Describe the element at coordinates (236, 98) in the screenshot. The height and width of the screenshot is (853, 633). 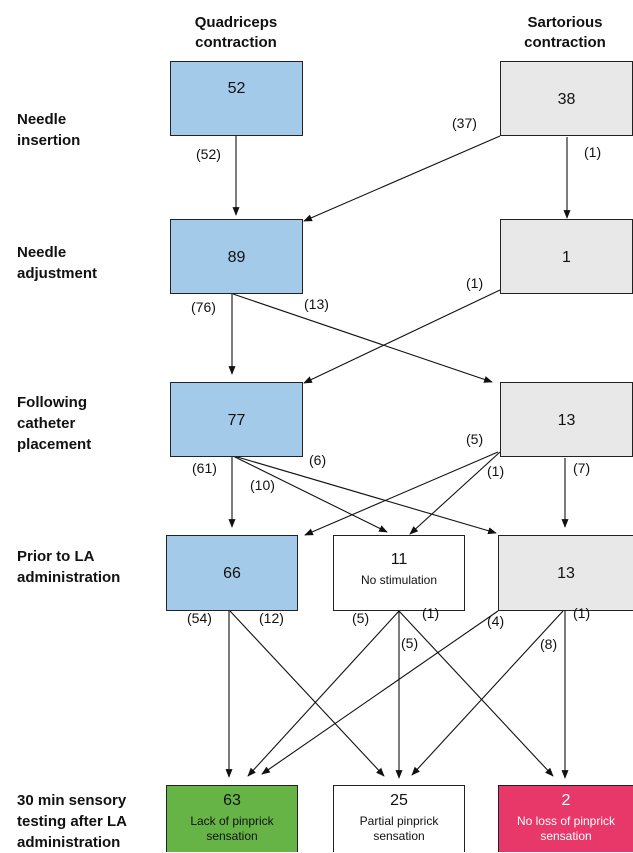
I see `box-insertion-quadriceps: 52` at that location.